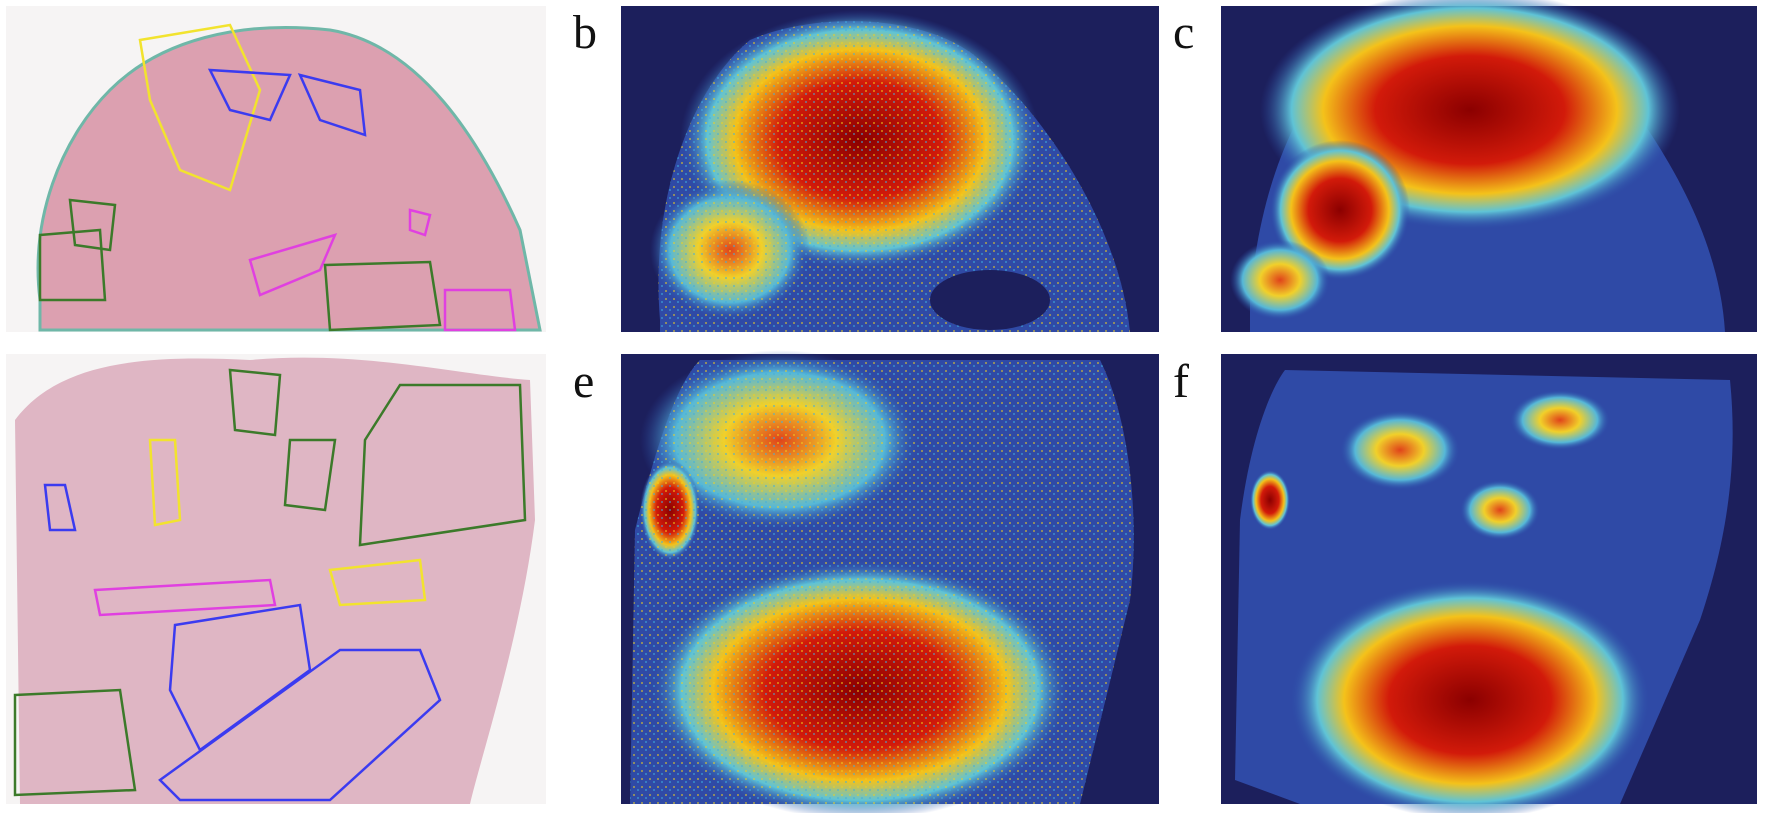 The height and width of the screenshot is (813, 1766). What do you see at coordinates (1183, 32) in the screenshot?
I see `panel-label: c` at bounding box center [1183, 32].